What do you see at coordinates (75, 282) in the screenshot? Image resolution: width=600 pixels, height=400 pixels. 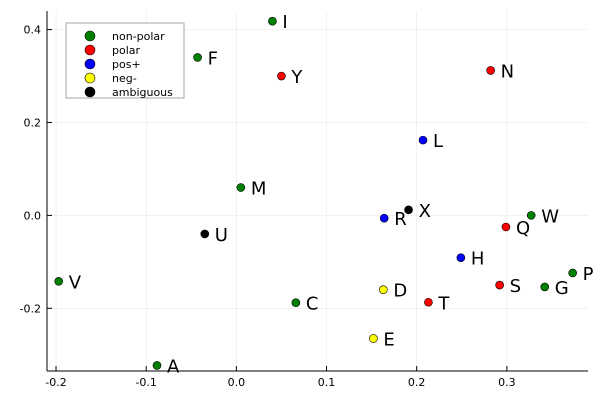 I see `point-label-V: V` at bounding box center [75, 282].